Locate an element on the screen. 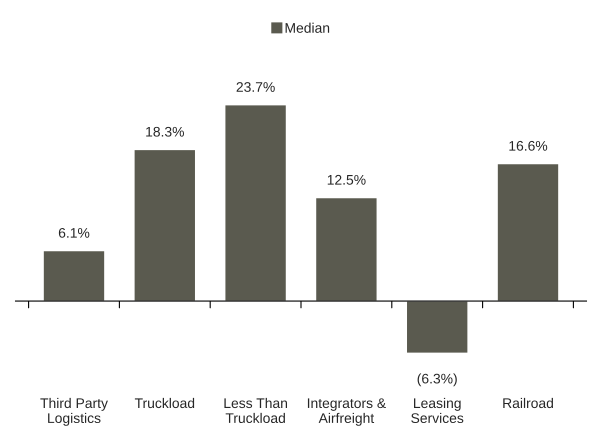  data-label: 18.3% is located at coordinates (165, 131).